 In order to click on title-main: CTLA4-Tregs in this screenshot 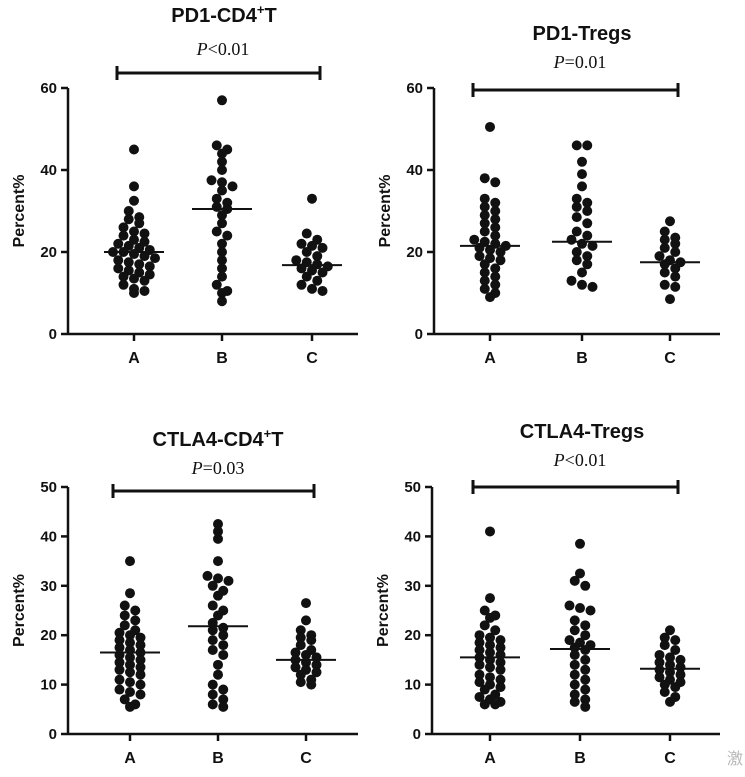, I will do `click(582, 432)`.